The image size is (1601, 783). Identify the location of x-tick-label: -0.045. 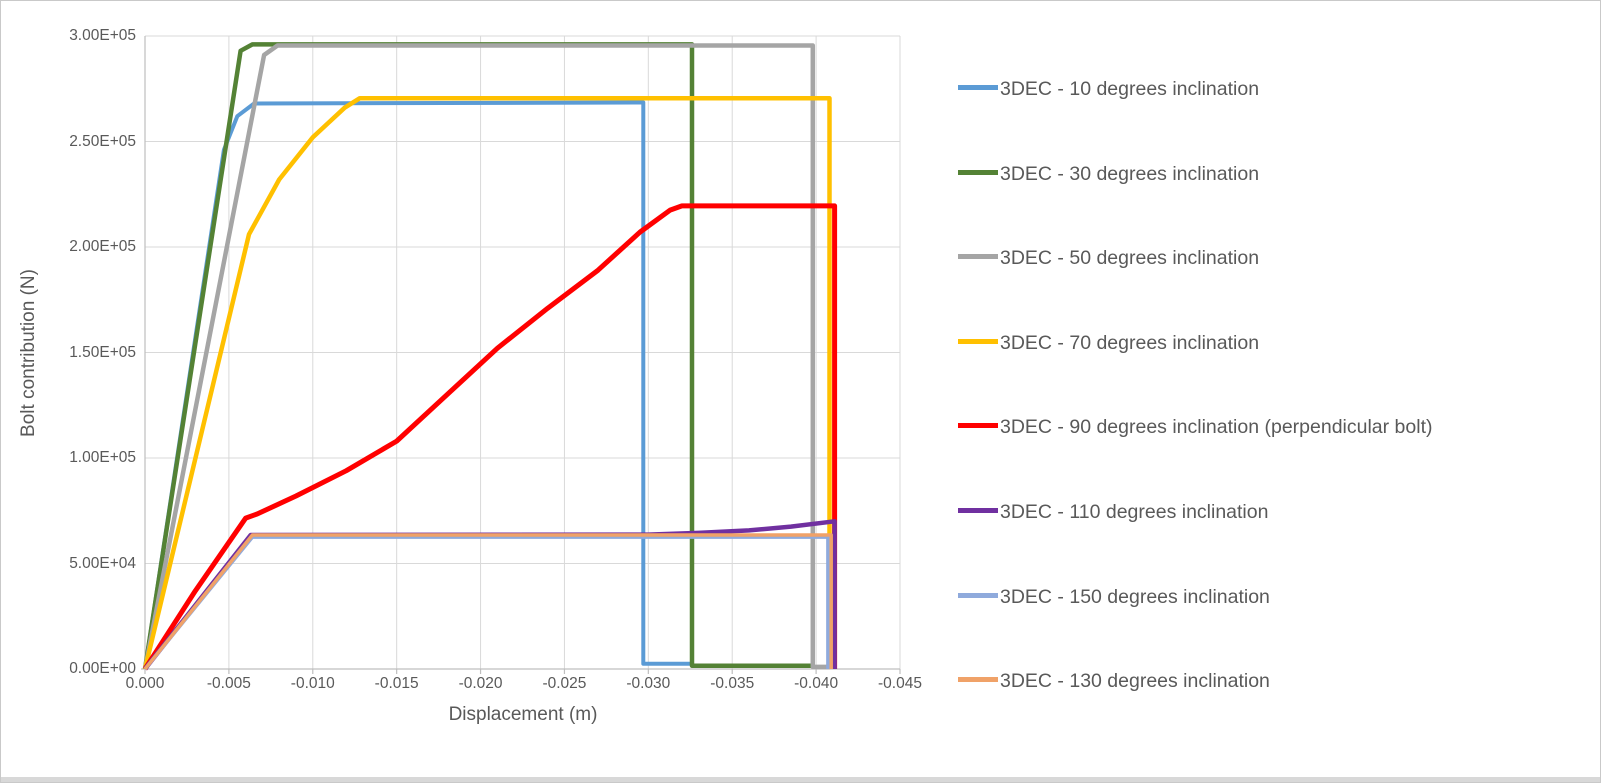
(900, 683).